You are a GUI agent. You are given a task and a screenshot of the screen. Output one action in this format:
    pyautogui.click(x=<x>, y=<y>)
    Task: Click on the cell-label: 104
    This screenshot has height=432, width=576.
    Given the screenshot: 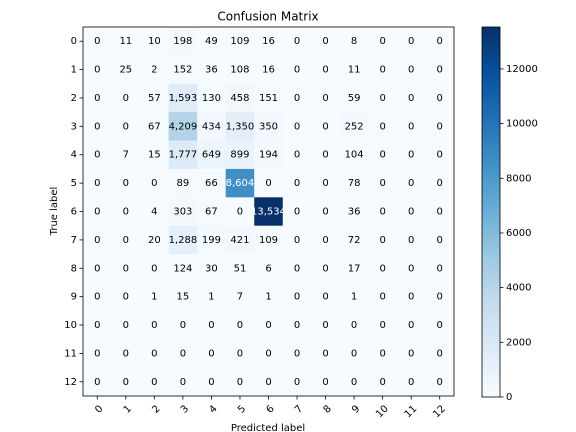 What is the action you would take?
    pyautogui.click(x=354, y=155)
    